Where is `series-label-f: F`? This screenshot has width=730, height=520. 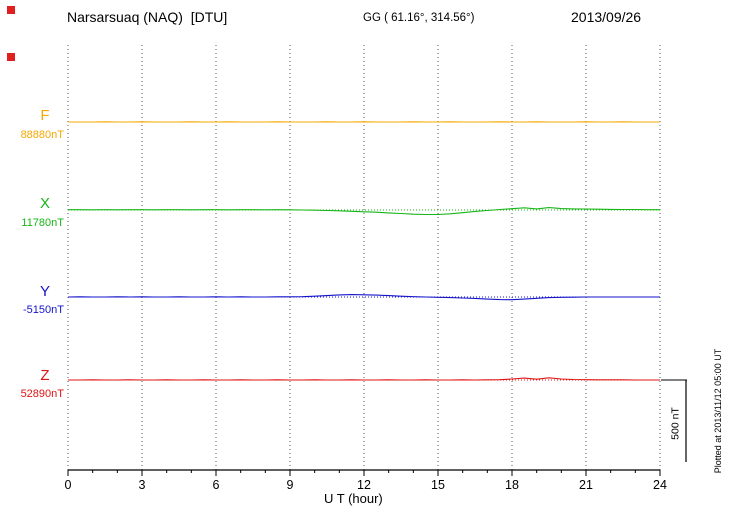 series-label-f: F is located at coordinates (45, 115).